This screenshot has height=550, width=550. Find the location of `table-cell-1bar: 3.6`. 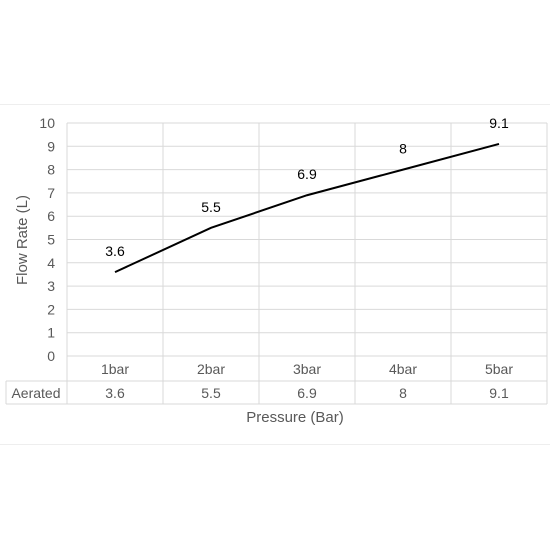

table-cell-1bar: 3.6 is located at coordinates (115, 393).